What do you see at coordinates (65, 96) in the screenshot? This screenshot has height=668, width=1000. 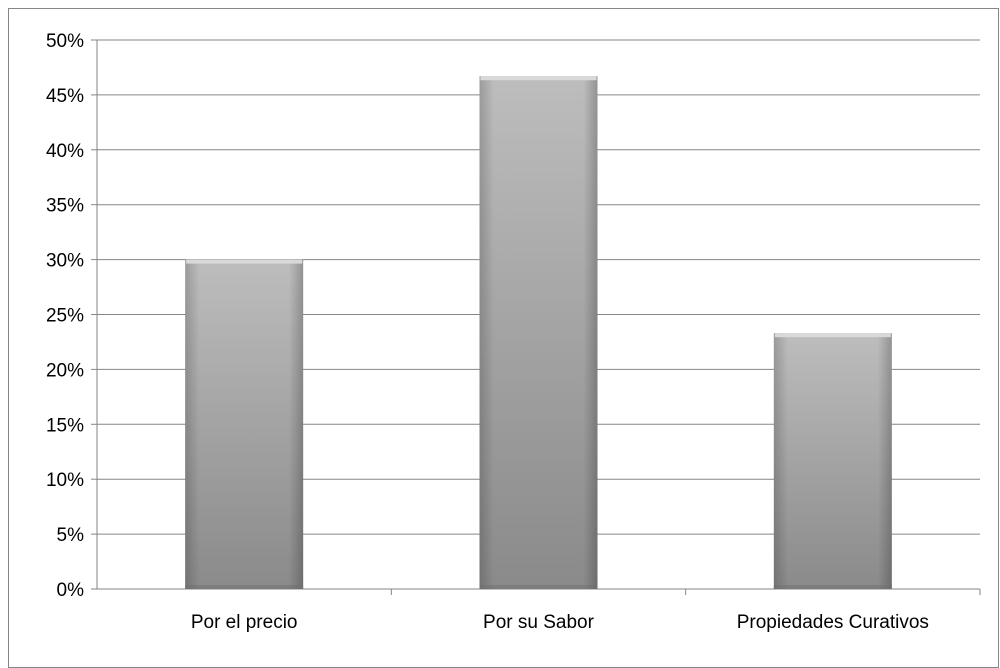 I see `y-tick-label: 45%` at bounding box center [65, 96].